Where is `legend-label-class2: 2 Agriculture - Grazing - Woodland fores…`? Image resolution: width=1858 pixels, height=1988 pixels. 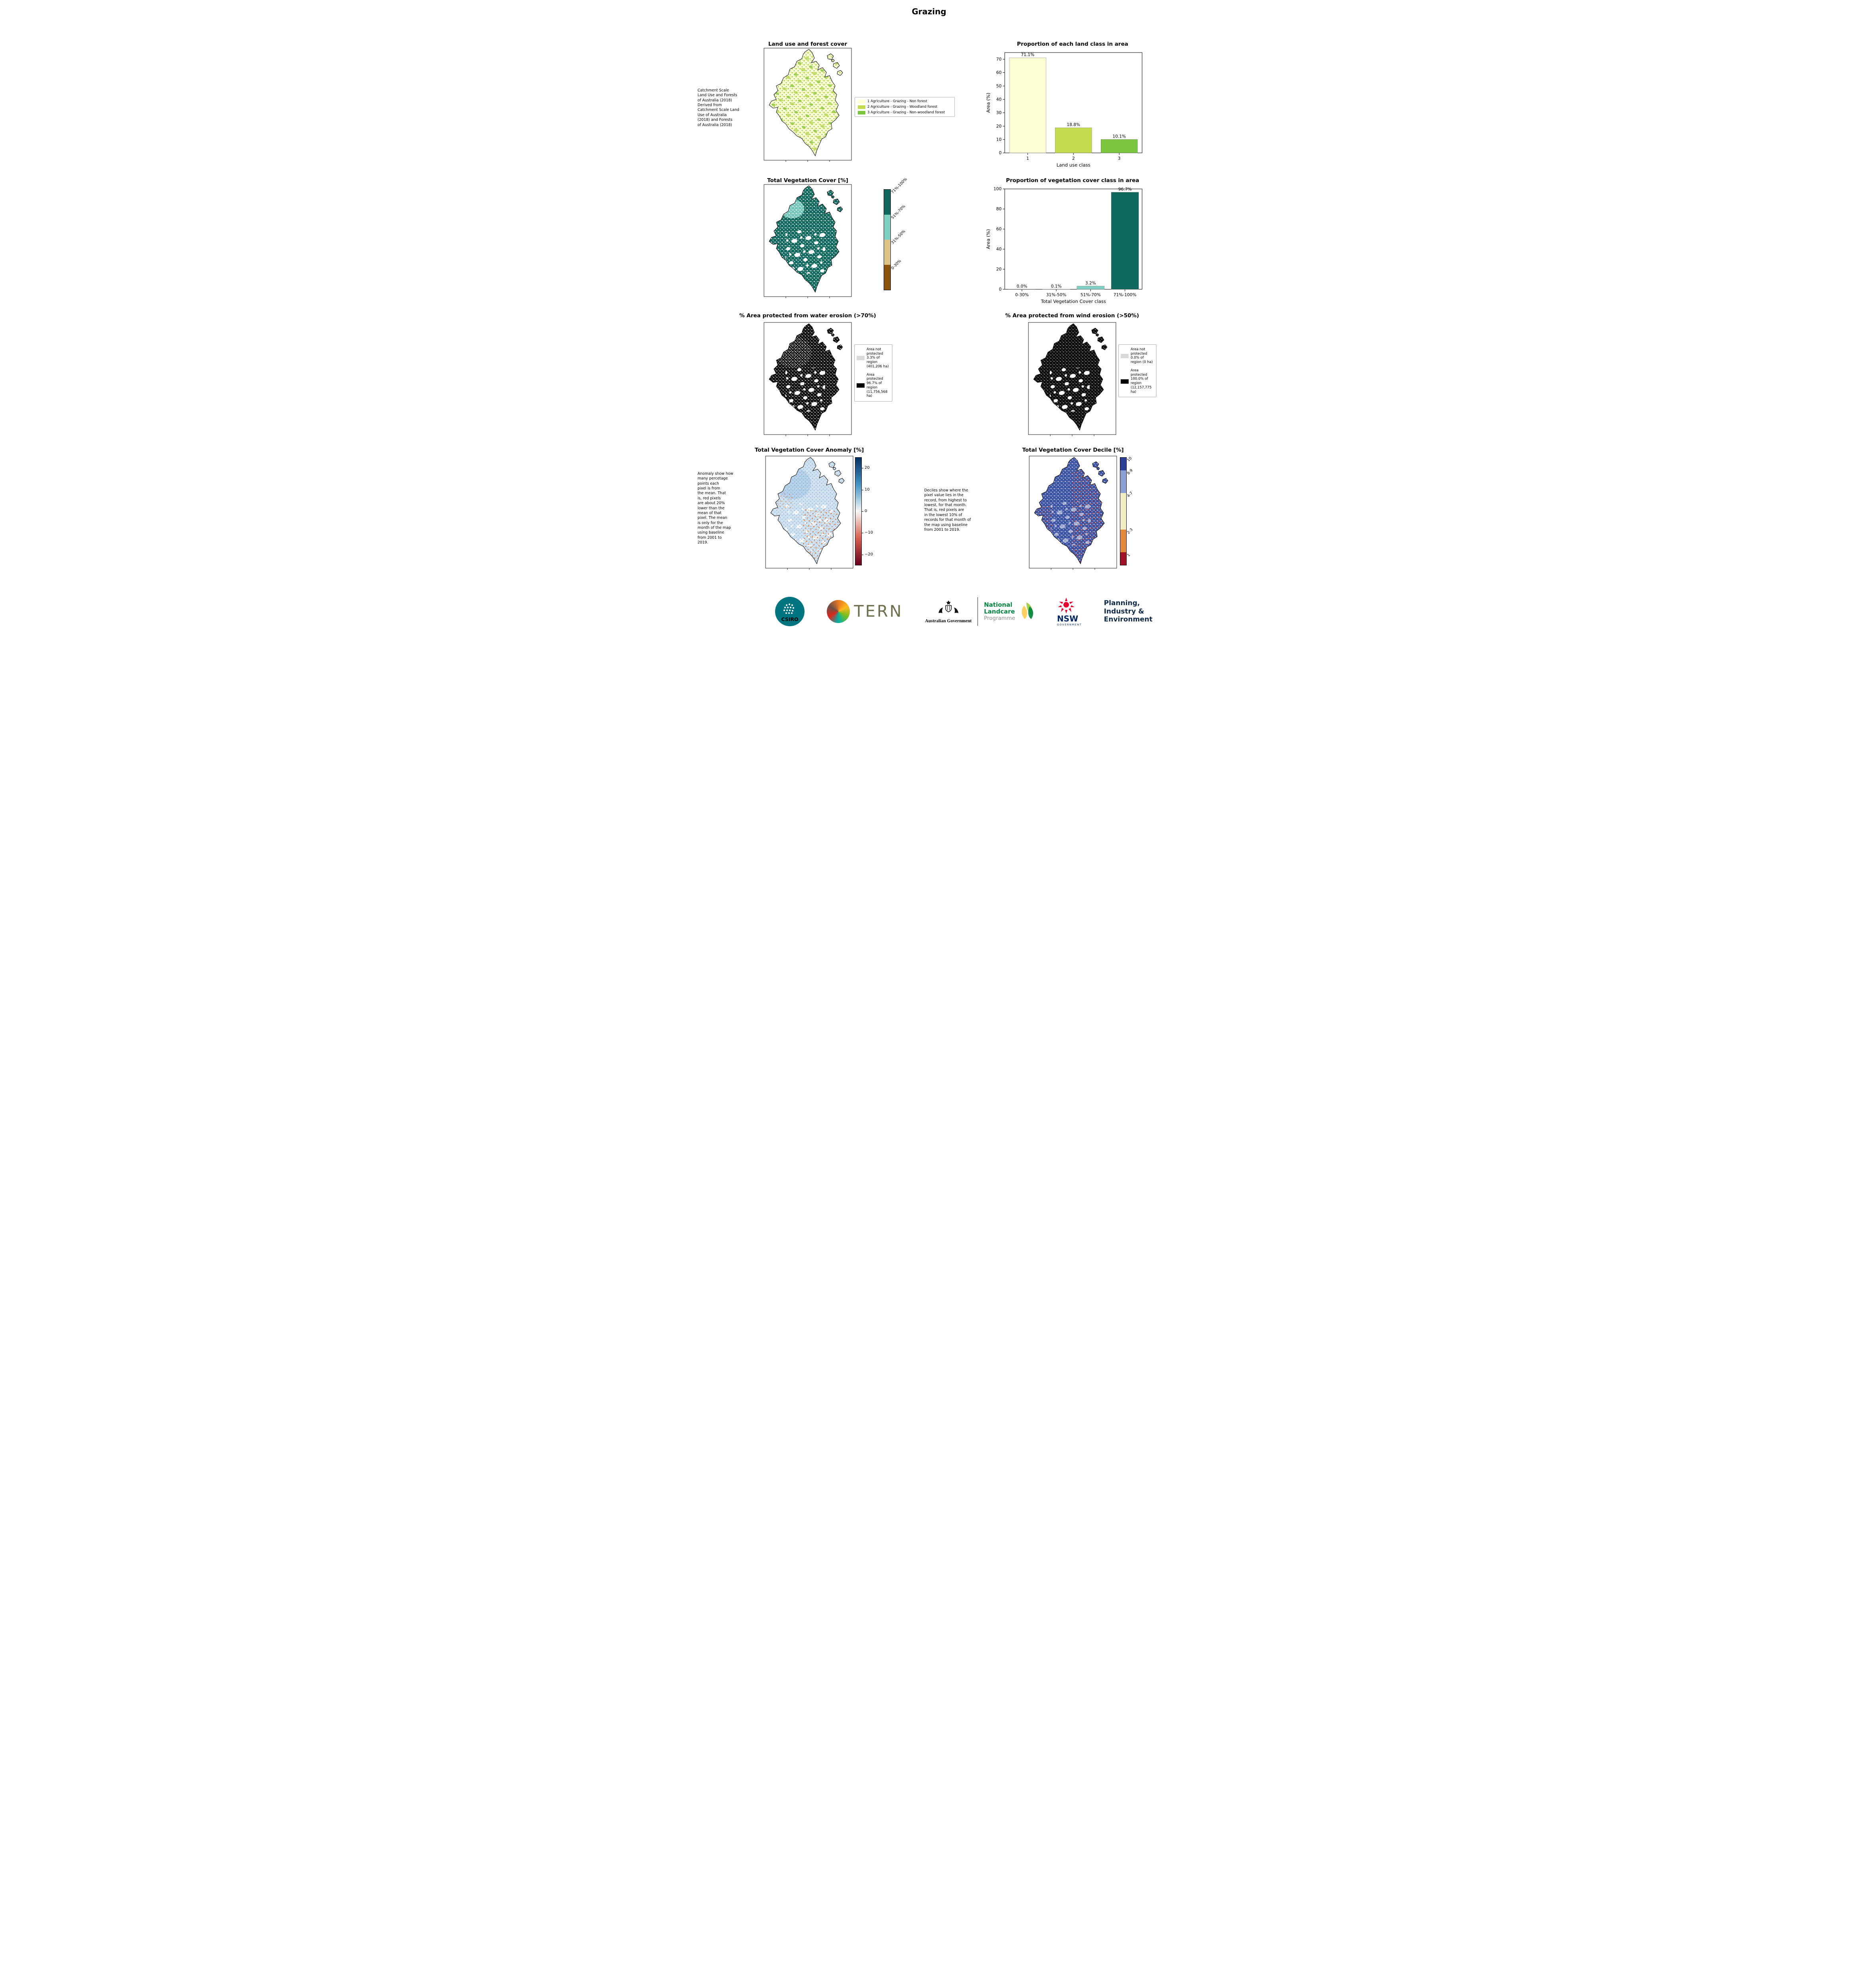
legend-label-class2: 2 Agriculture - Grazing - Woodland fores… is located at coordinates (902, 107).